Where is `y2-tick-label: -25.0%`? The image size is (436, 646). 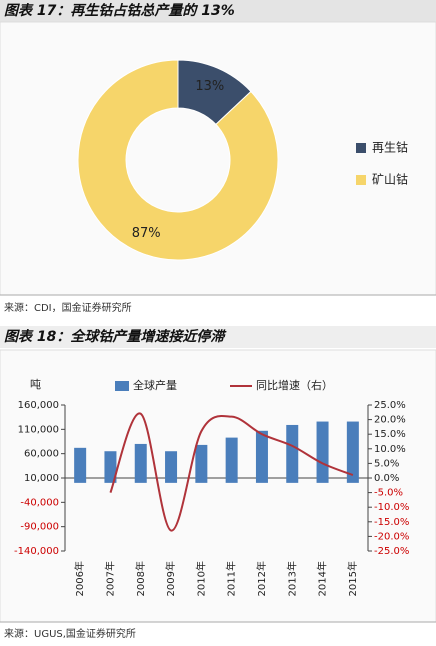 y2-tick-label: -25.0% is located at coordinates (391, 551).